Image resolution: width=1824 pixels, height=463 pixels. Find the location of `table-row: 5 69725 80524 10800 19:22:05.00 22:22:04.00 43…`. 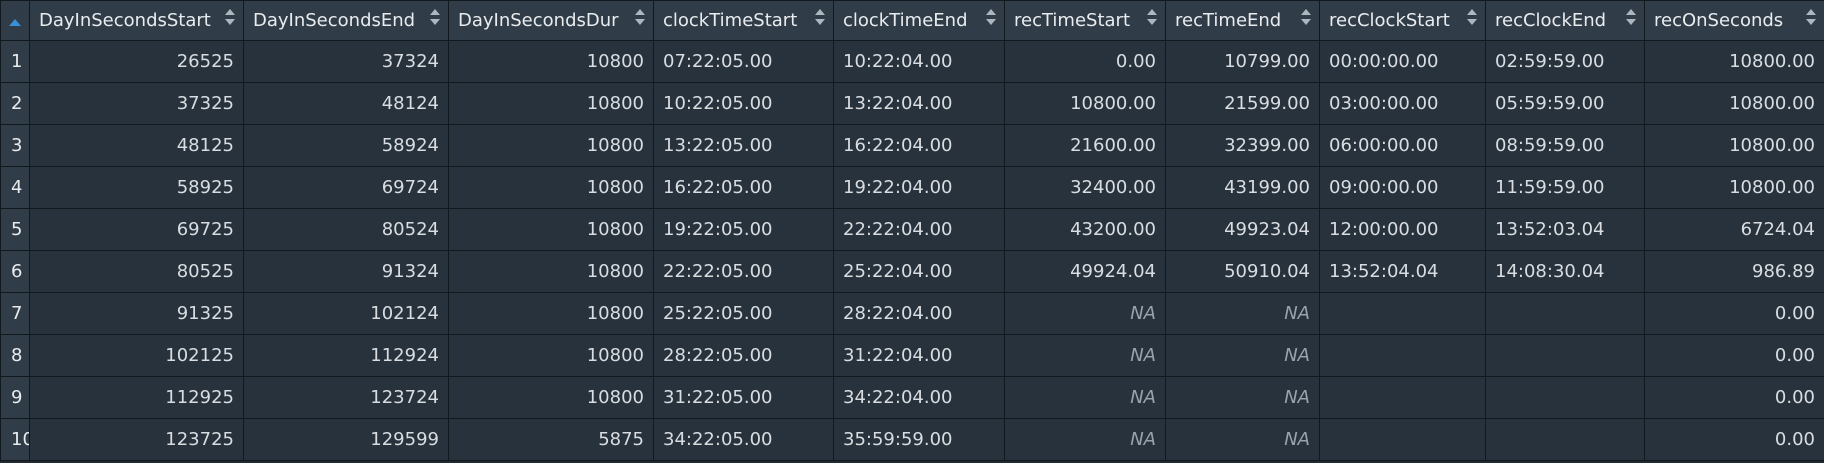

table-row: 5 69725 80524 10800 19:22:05.00 22:22:04.00 43… is located at coordinates (912, 229).